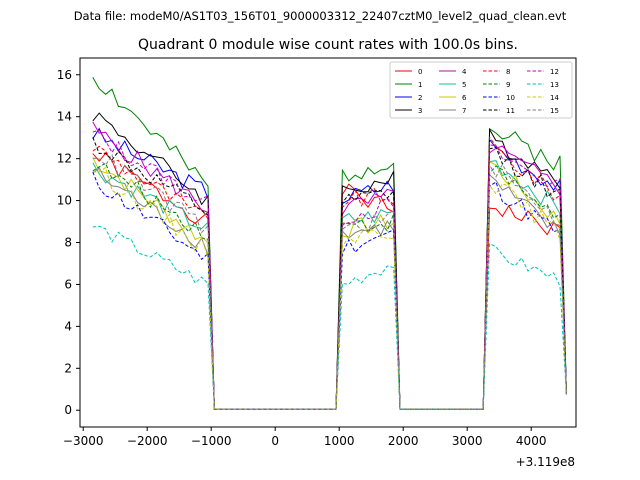 The image size is (640, 480). What do you see at coordinates (545, 462) in the screenshot?
I see `x-axis-offset-label: +3.119e8` at bounding box center [545, 462].